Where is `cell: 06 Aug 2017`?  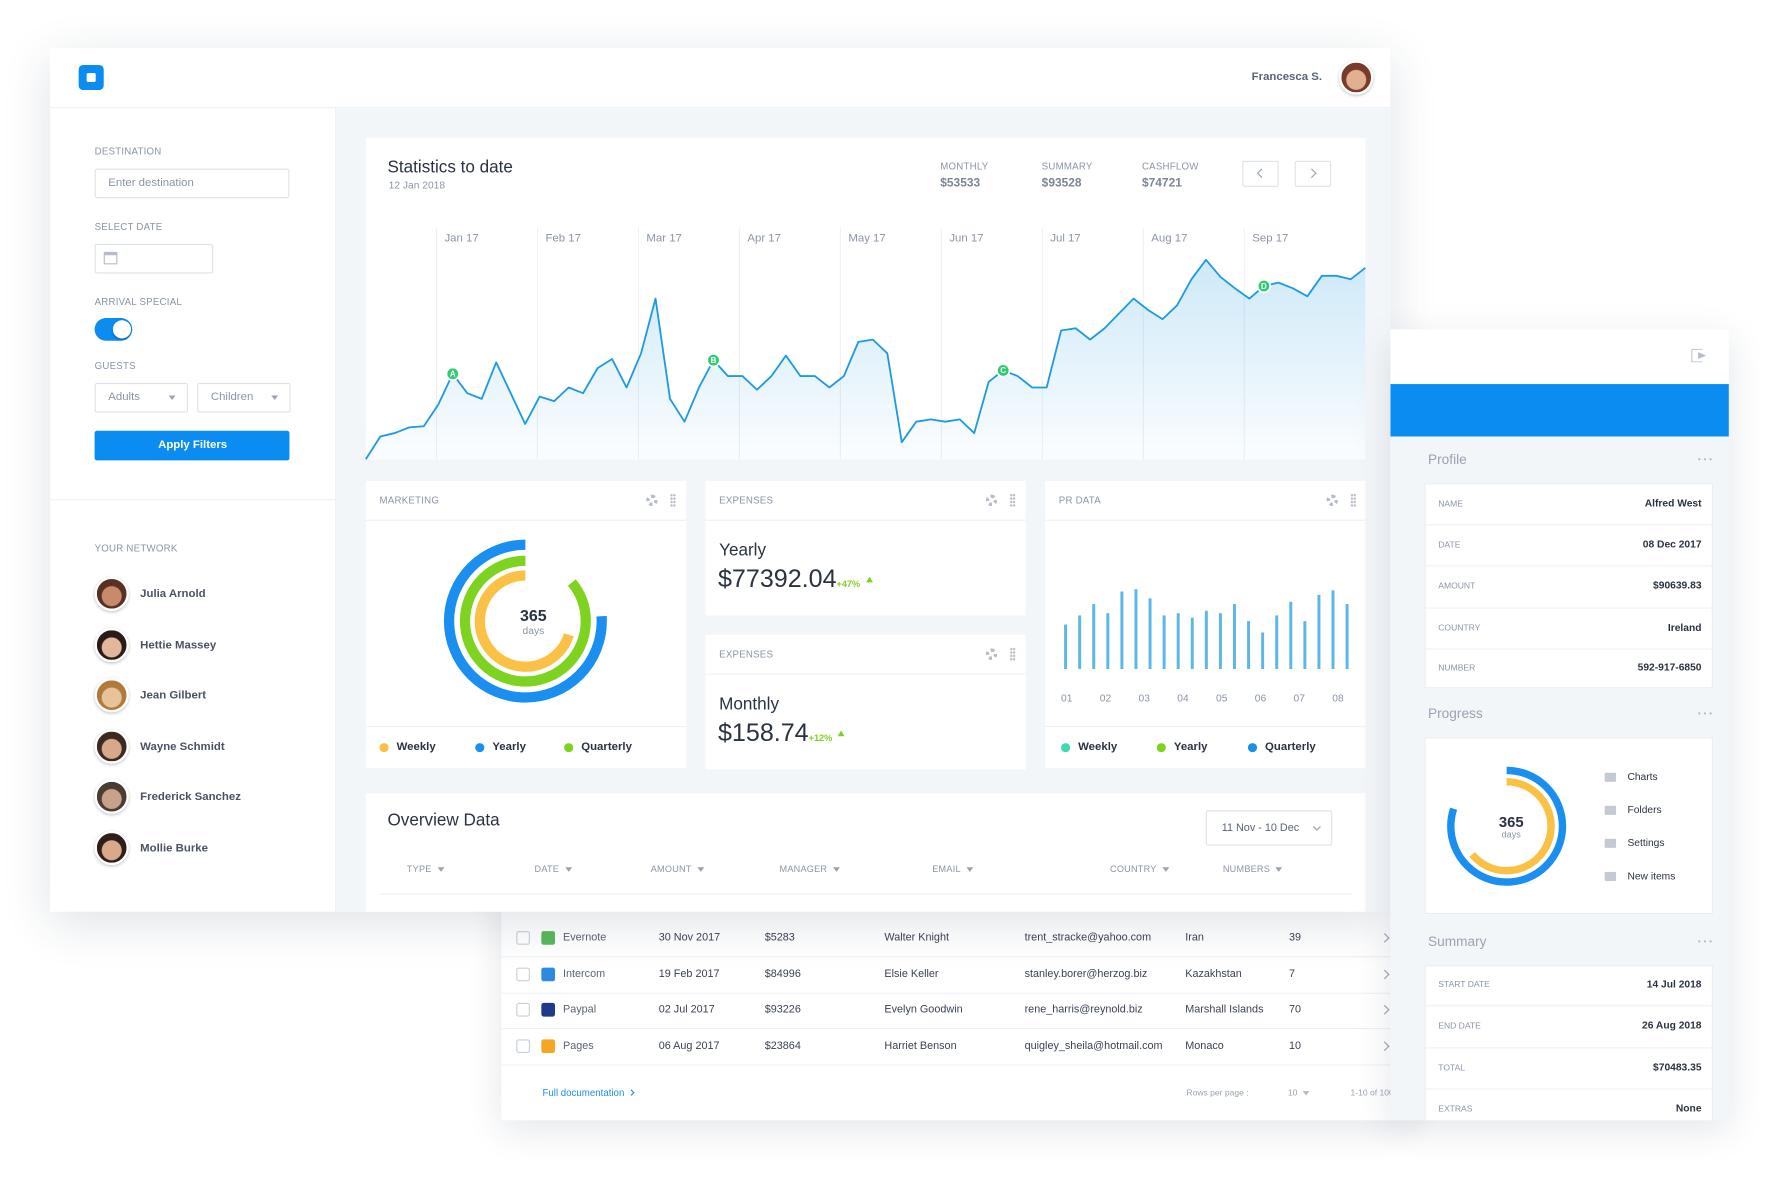 cell: 06 Aug 2017 is located at coordinates (689, 1046).